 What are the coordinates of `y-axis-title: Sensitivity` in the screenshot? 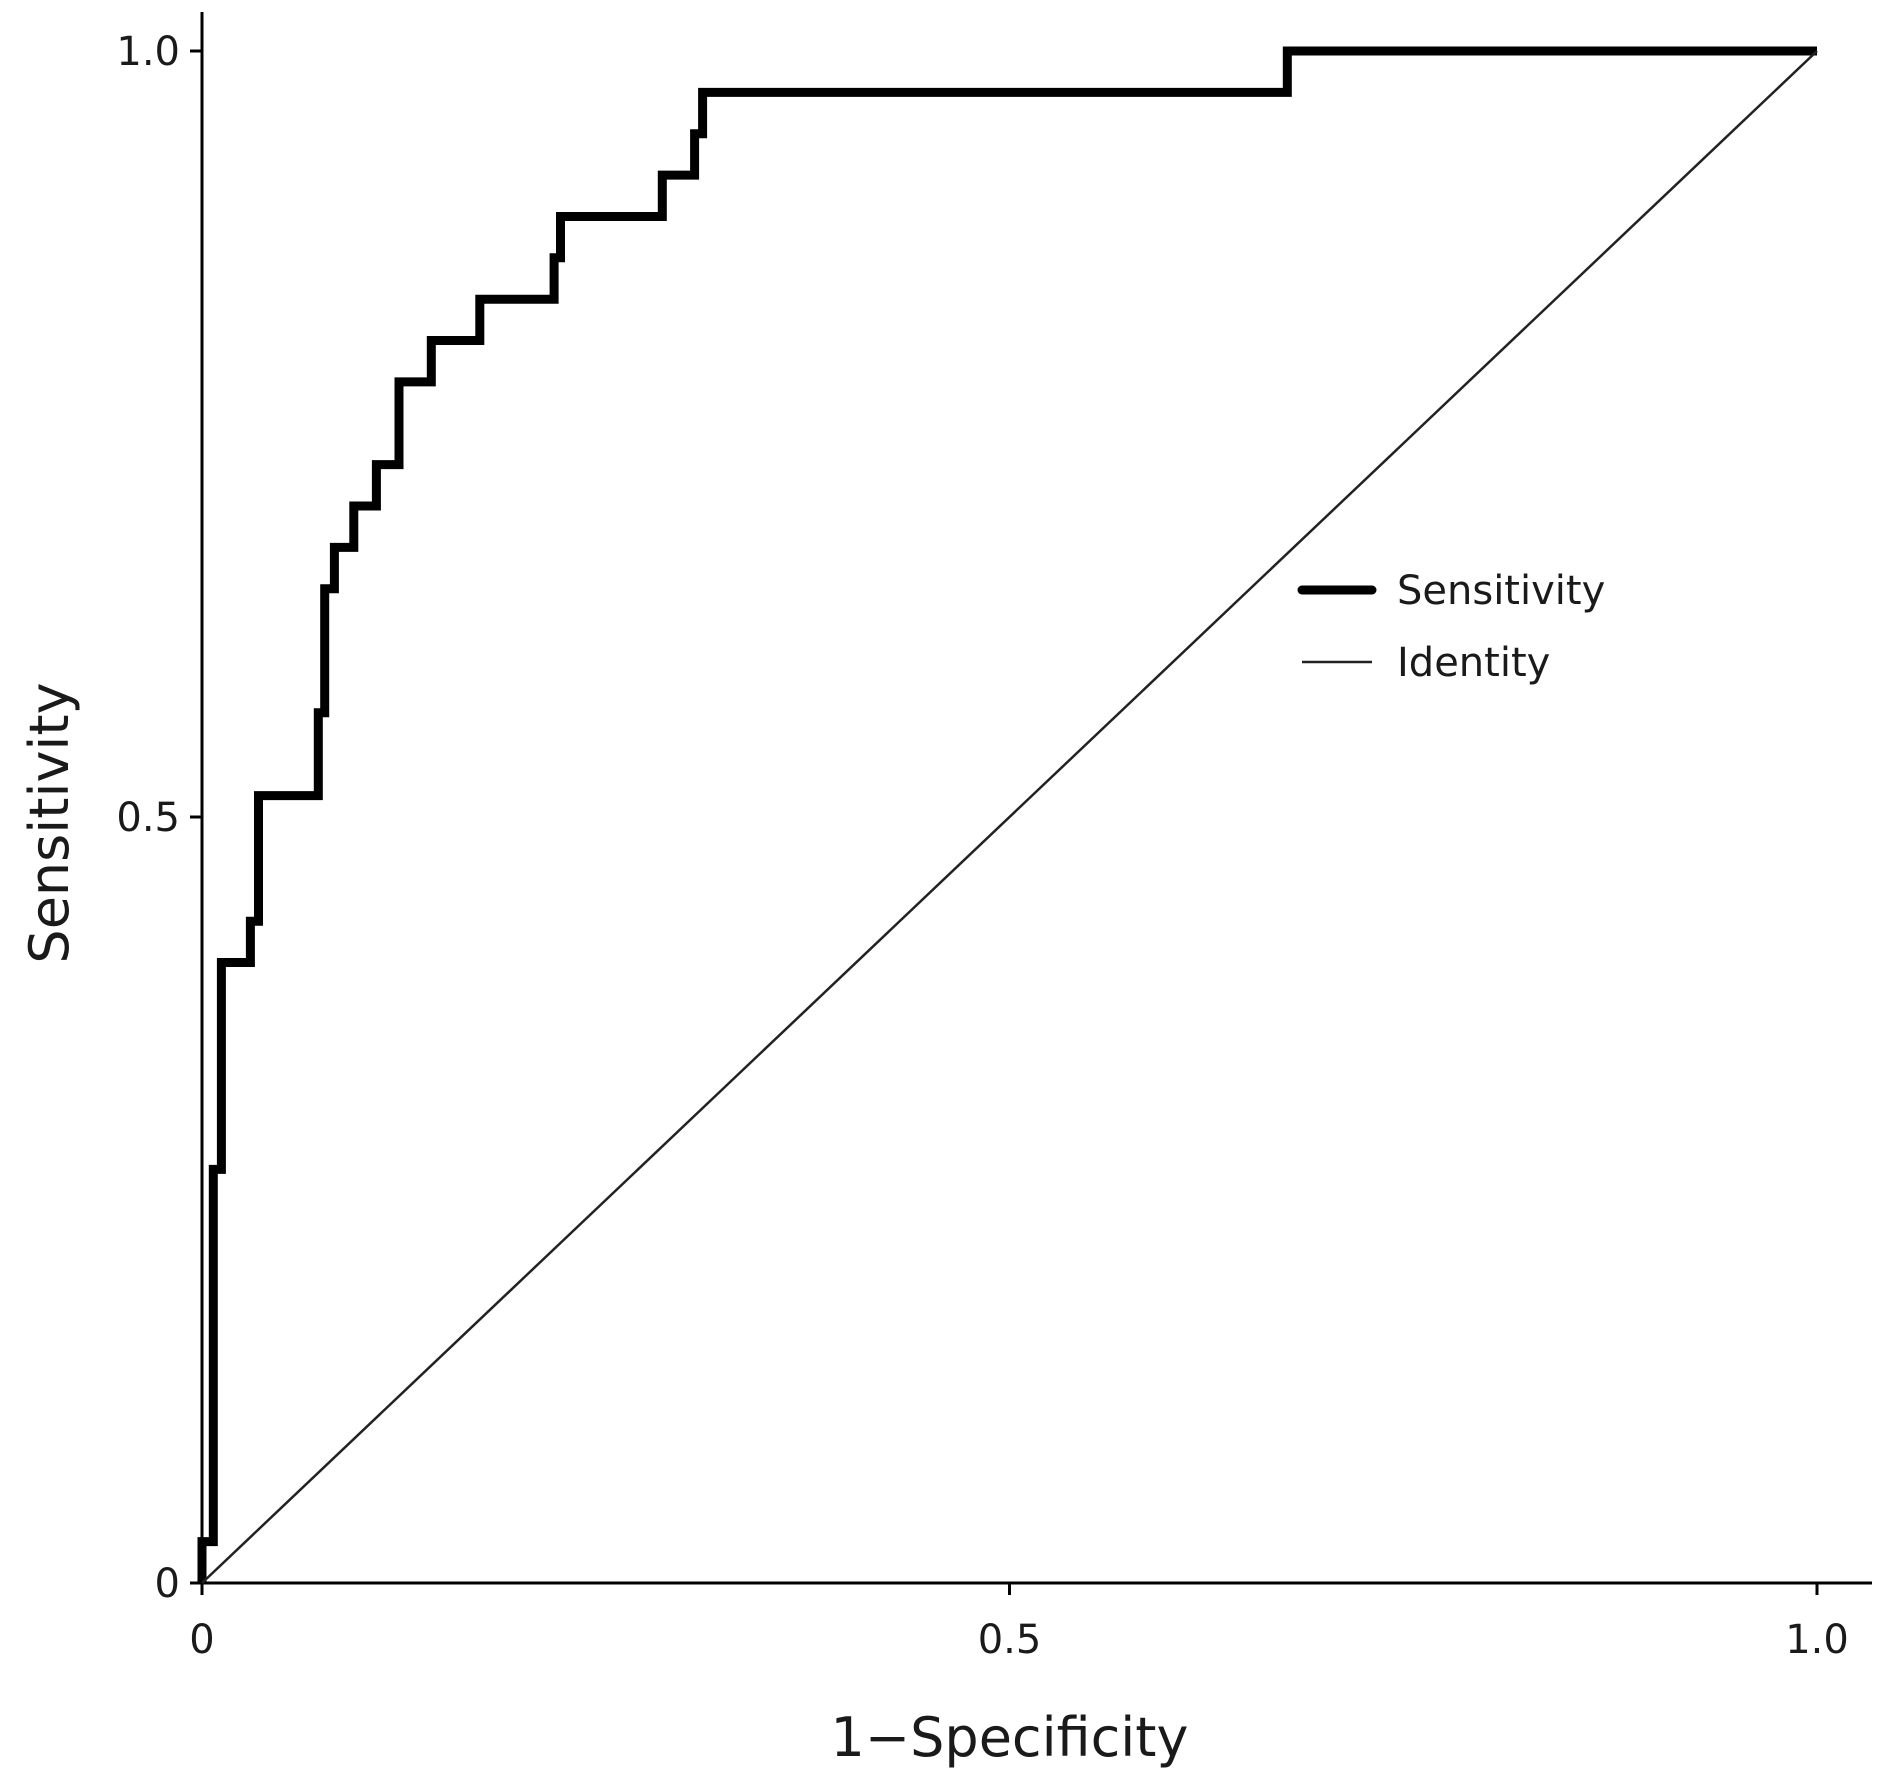 It's located at (49, 822).